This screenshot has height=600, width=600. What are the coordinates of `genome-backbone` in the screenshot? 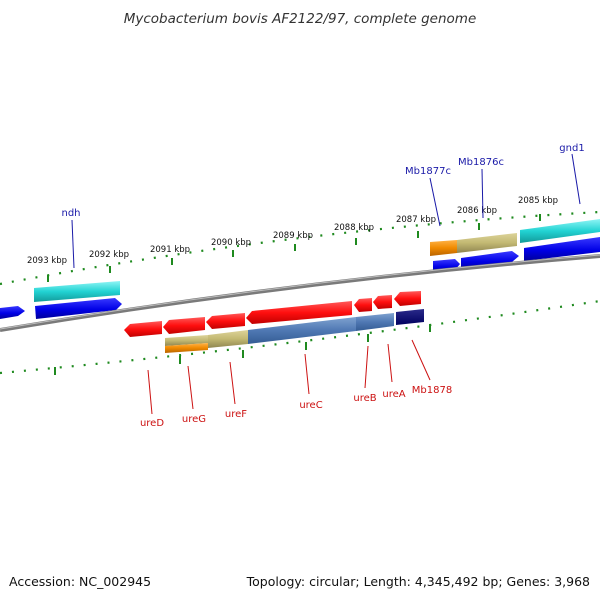 It's located at (300, 293).